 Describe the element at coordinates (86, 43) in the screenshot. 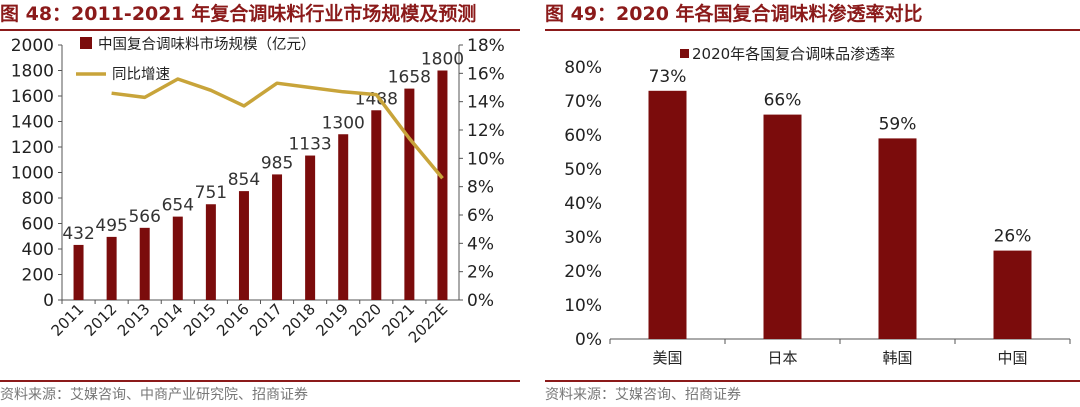

I see `legend-bar-swatch` at that location.